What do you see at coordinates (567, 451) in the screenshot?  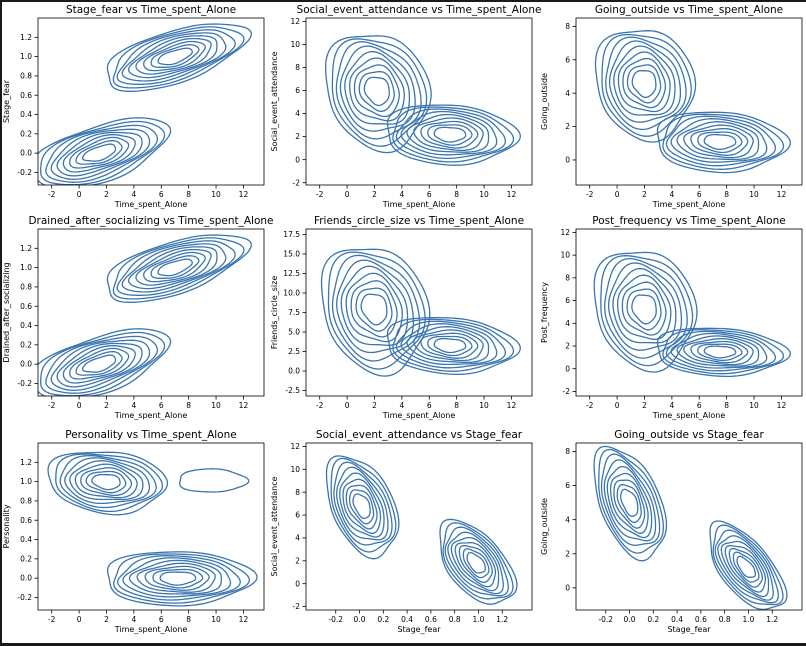 I see `chart-8-ytick-label-4: 8` at bounding box center [567, 451].